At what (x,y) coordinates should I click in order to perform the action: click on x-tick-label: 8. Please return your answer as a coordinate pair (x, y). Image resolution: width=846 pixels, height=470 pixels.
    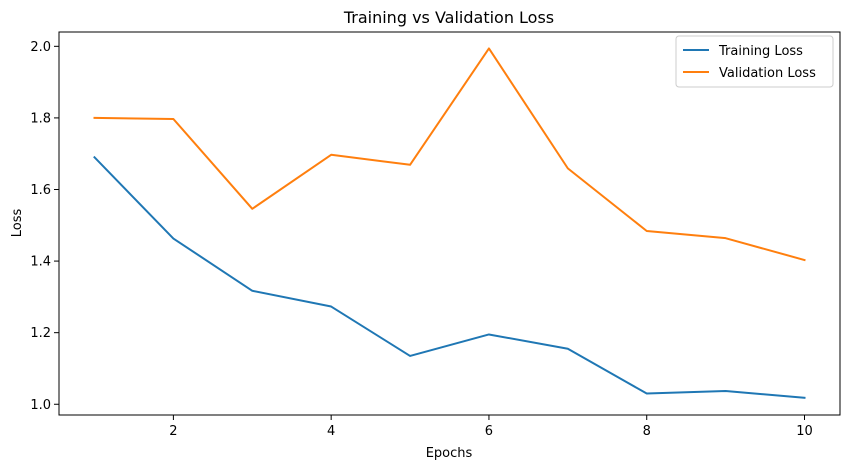
    Looking at the image, I should click on (647, 431).